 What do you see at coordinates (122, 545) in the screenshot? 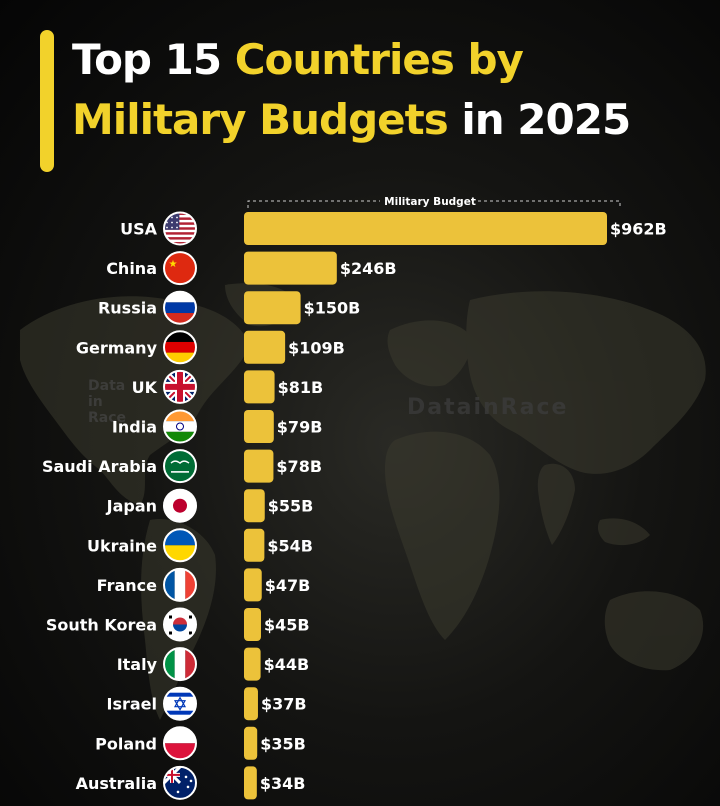
I see `category-label: Ukraine` at bounding box center [122, 545].